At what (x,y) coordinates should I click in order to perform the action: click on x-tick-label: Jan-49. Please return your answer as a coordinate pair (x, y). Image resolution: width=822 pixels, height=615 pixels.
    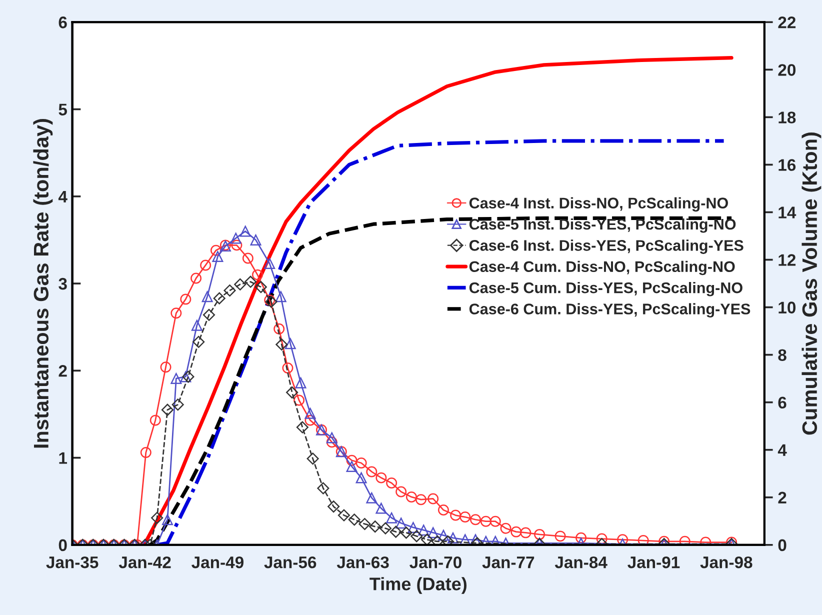
    Looking at the image, I should click on (218, 562).